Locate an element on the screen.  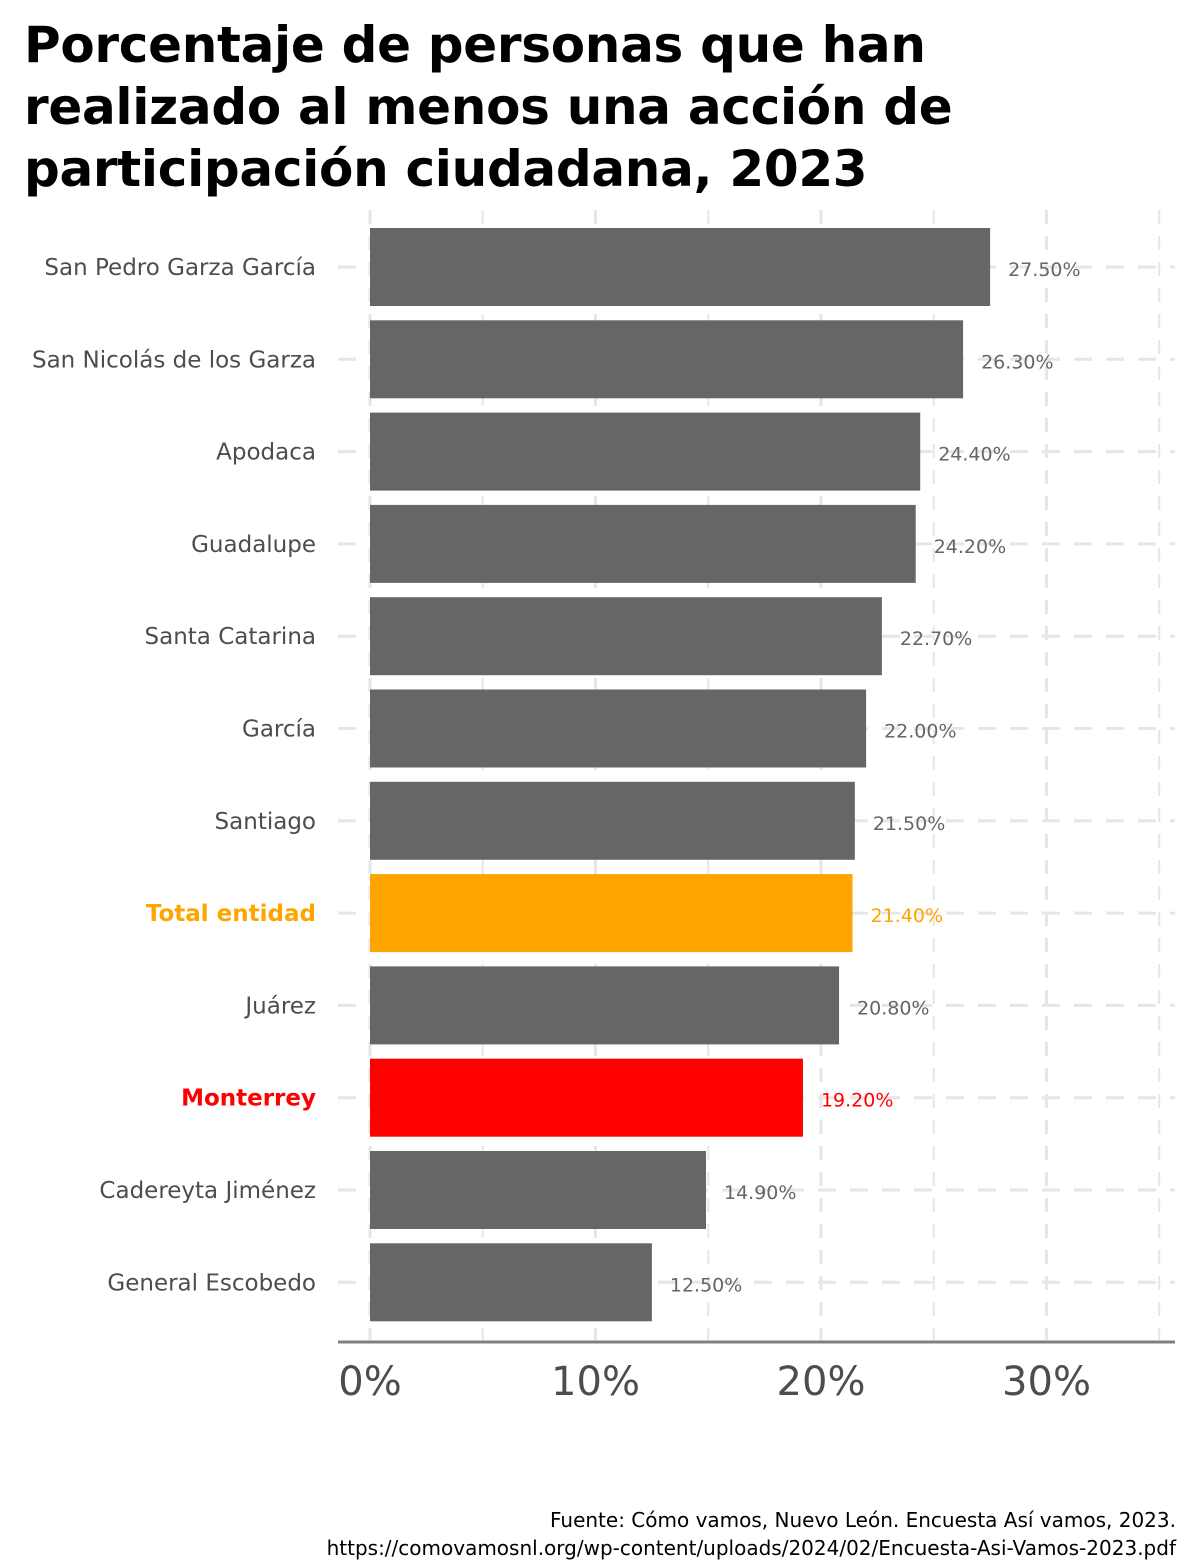
value-label-6: 21.50% is located at coordinates (909, 824).